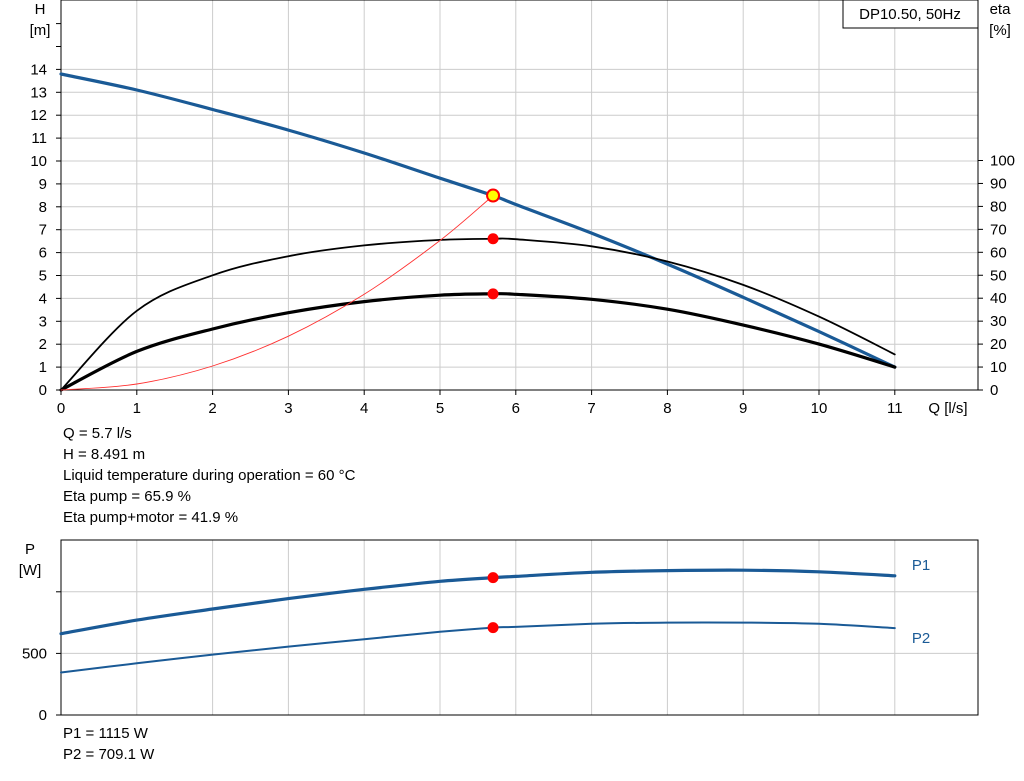 The width and height of the screenshot is (1024, 781). What do you see at coordinates (288, 408) in the screenshot?
I see `x-tick-label: 3` at bounding box center [288, 408].